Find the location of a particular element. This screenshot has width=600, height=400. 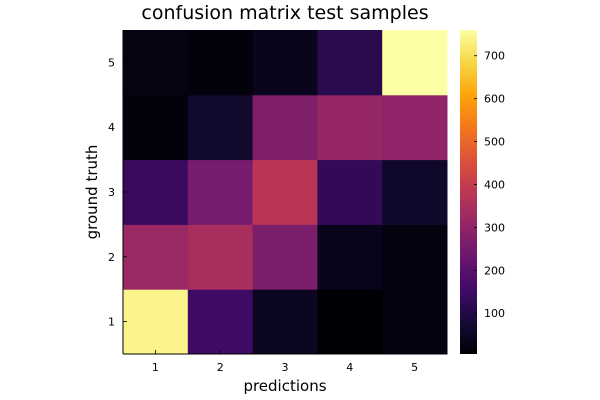

colorbar-tick-label: 400 is located at coordinates (494, 184).